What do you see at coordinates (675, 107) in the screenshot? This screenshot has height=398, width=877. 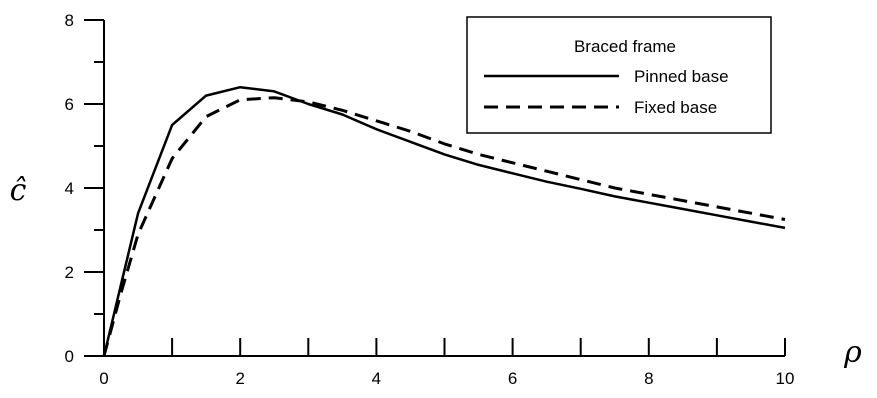 I see `legend-label-fixed-base: Fixed base` at bounding box center [675, 107].